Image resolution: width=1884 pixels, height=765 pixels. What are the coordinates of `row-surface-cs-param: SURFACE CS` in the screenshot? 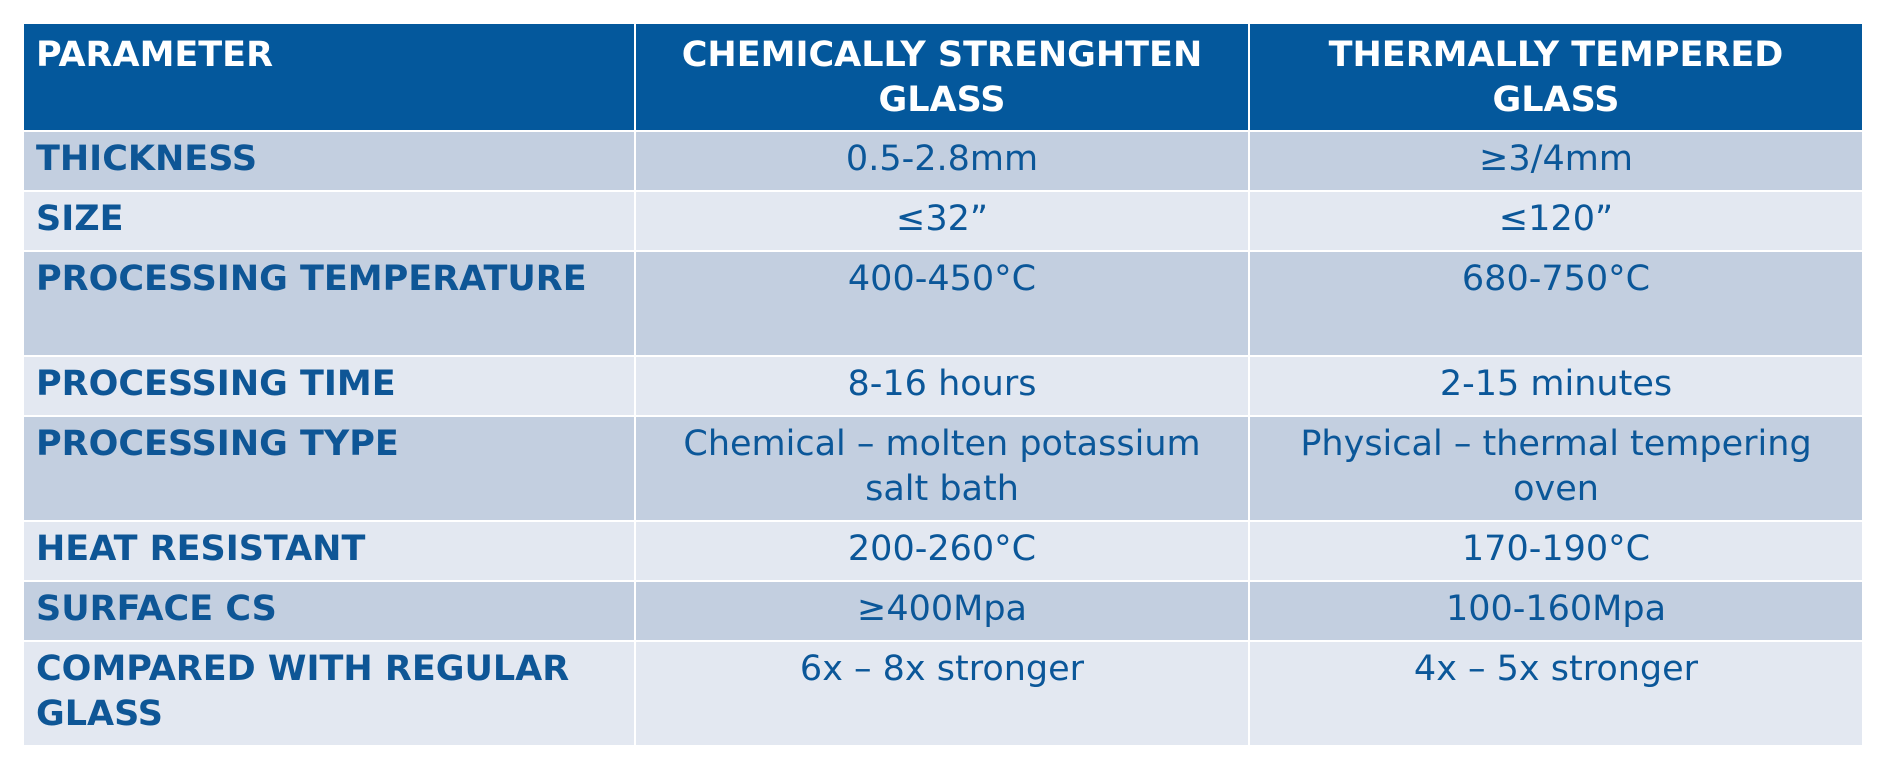 It's located at (329, 611).